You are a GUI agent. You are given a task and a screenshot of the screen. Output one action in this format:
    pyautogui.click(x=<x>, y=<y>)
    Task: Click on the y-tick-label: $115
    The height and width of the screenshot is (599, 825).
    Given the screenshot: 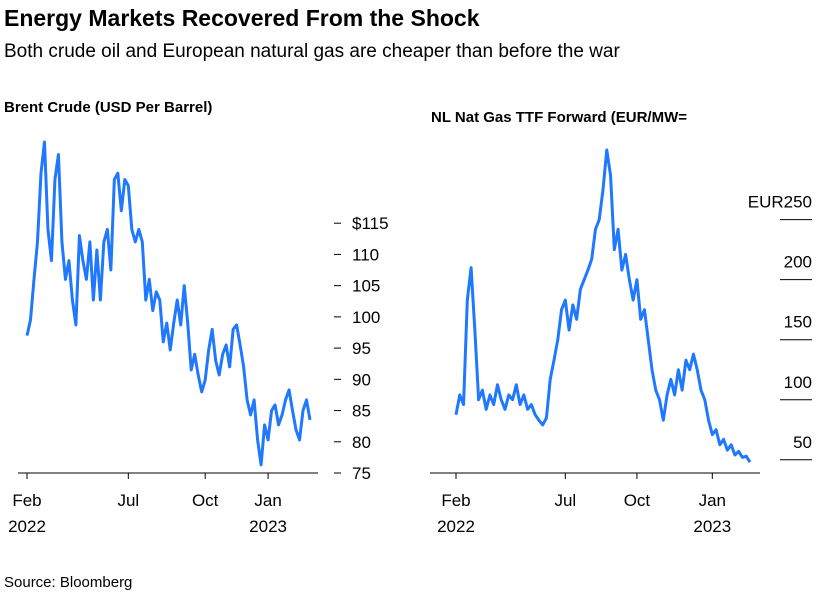 What is the action you would take?
    pyautogui.click(x=370, y=223)
    